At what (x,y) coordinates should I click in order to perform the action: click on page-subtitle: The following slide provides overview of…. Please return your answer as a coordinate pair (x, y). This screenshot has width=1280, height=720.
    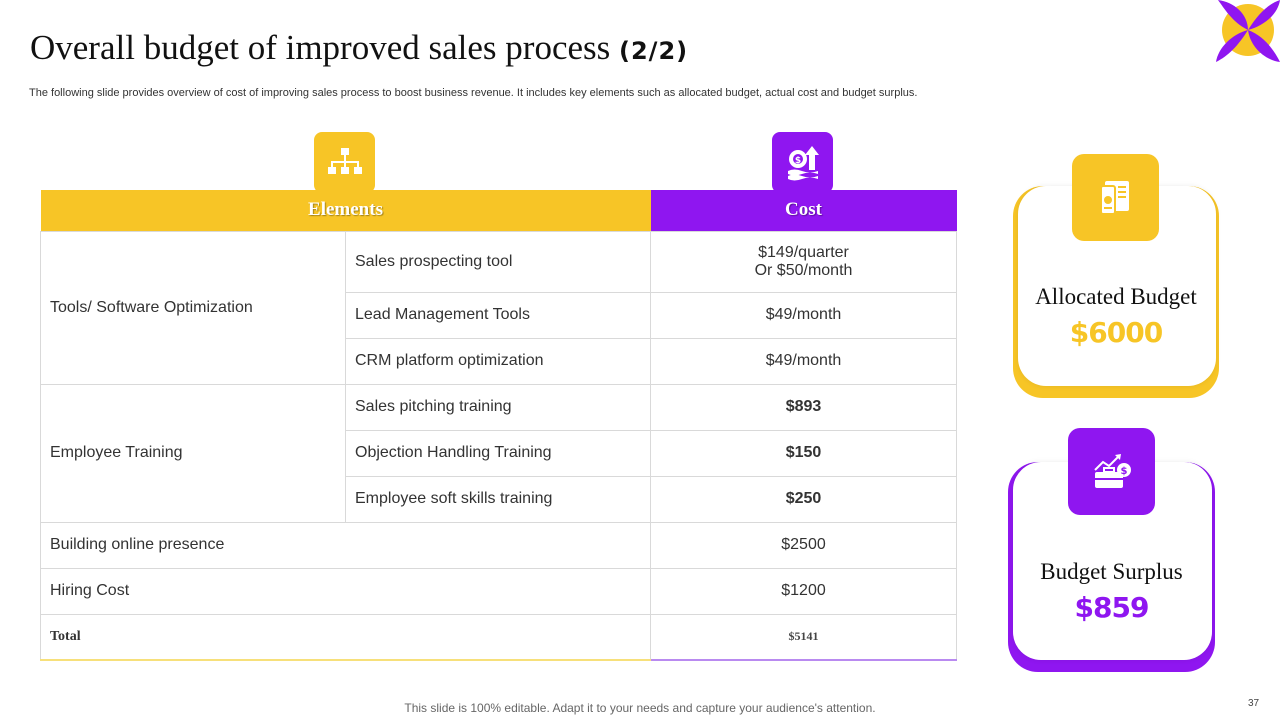
    Looking at the image, I should click on (473, 93).